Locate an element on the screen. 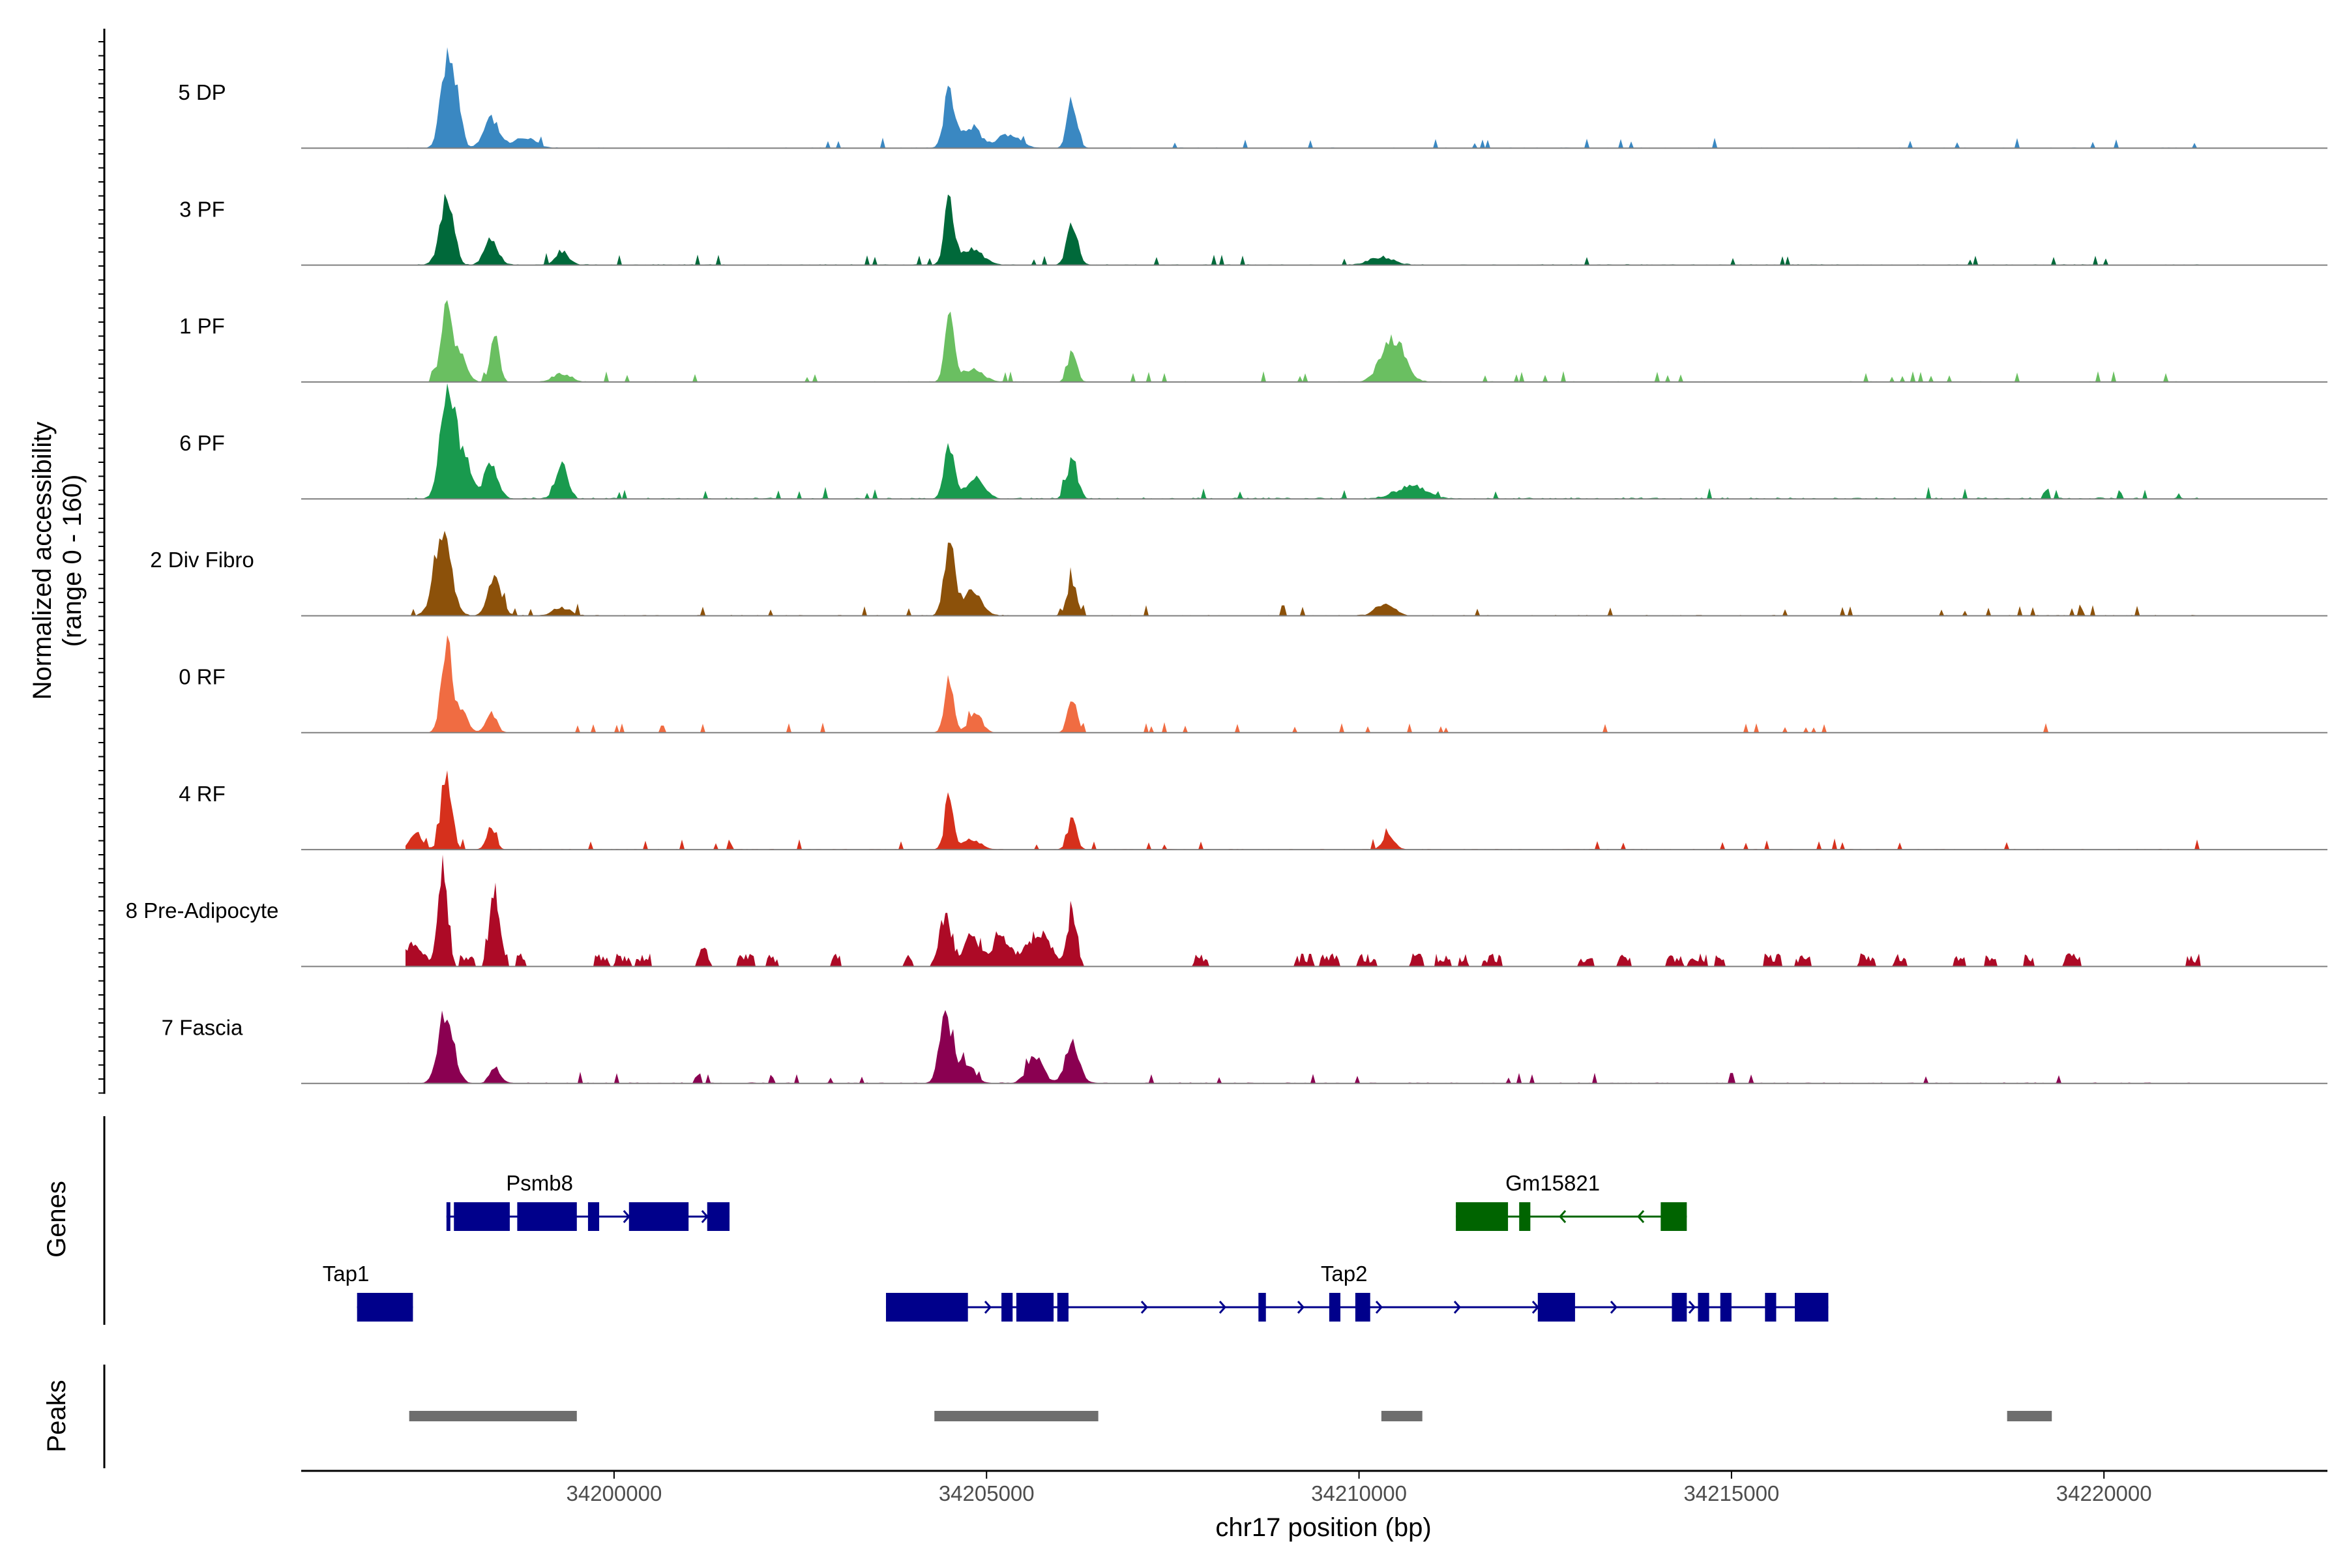 The height and width of the screenshot is (1568, 2347). track-label: 1 PF is located at coordinates (202, 326).